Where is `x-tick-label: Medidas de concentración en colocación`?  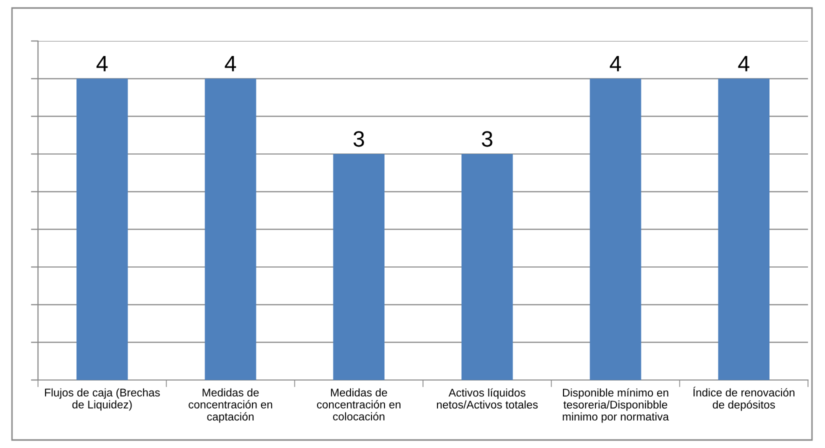 x-tick-label: Medidas de concentración en colocación is located at coordinates (358, 404).